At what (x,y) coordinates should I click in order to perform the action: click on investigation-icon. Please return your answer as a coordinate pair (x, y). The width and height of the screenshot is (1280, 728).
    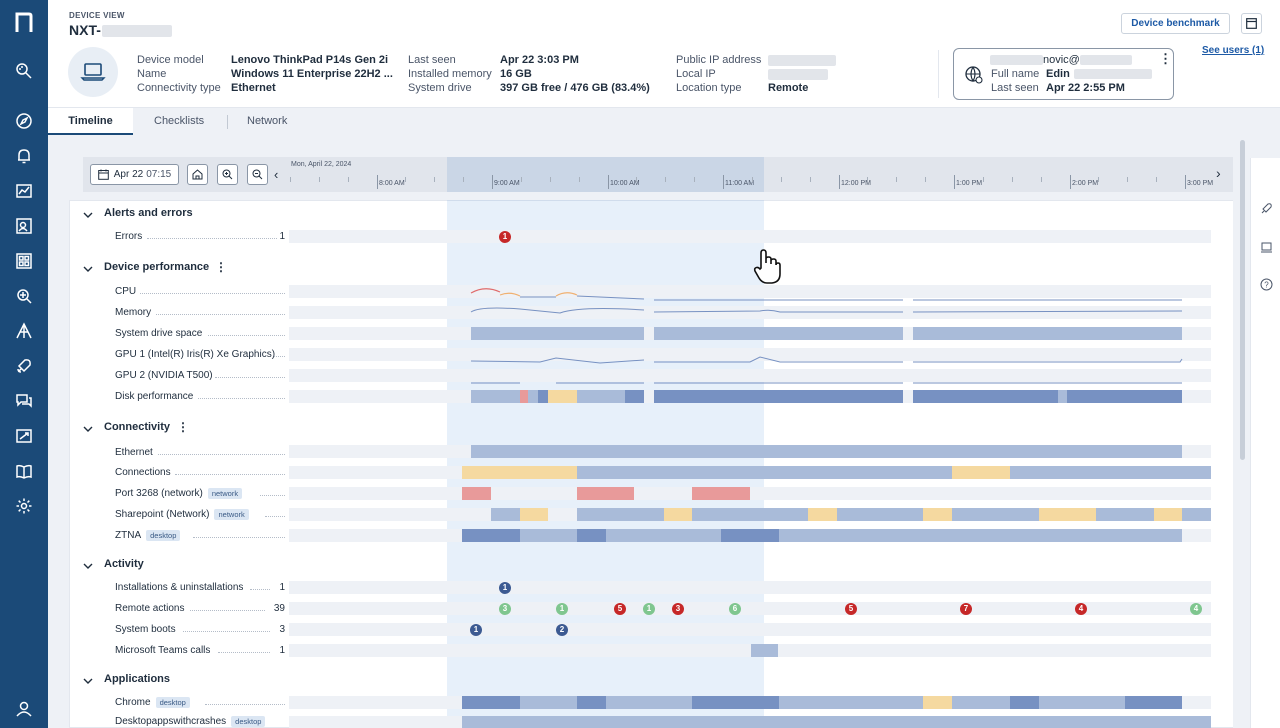
    Looking at the image, I should click on (24, 296).